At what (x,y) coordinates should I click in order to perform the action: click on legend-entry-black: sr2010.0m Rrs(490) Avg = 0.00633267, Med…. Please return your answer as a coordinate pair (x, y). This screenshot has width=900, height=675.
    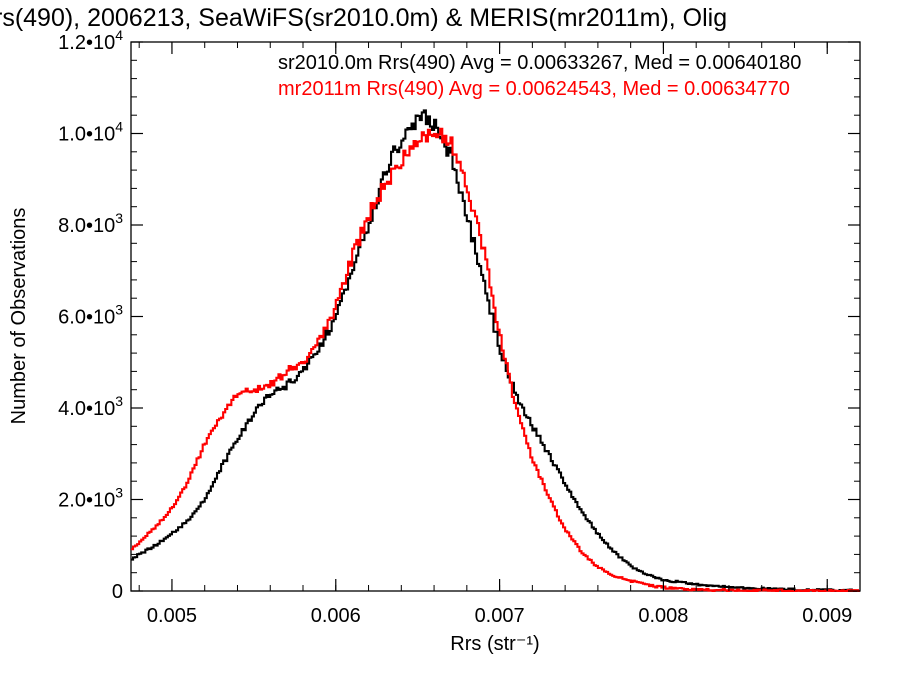
    Looking at the image, I should click on (539, 63).